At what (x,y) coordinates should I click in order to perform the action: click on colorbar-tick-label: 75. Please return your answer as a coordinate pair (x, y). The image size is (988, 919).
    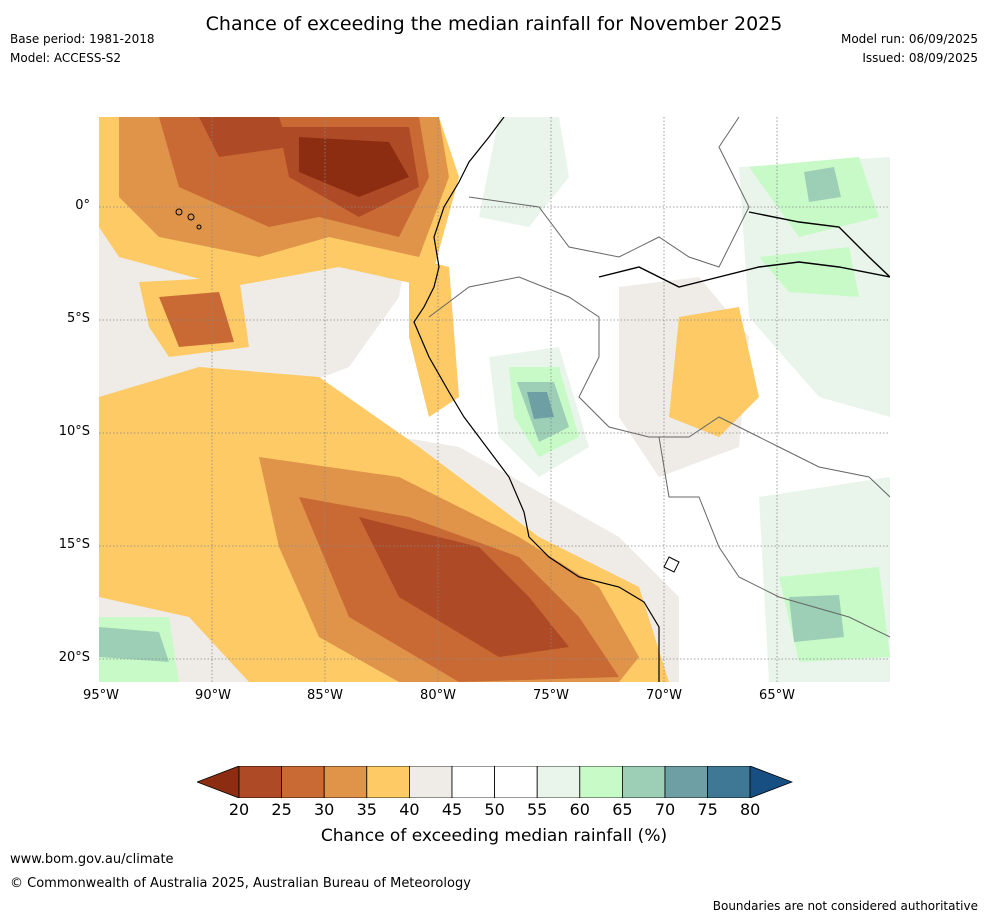
    Looking at the image, I should click on (707, 809).